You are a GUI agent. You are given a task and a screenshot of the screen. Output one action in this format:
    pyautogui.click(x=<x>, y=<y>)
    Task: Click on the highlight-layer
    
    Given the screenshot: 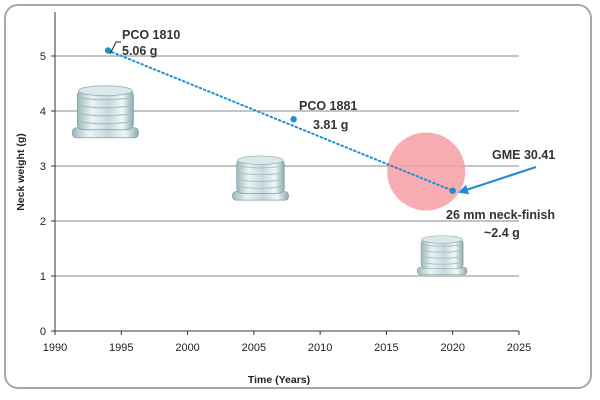 What is the action you would take?
    pyautogui.click(x=426, y=171)
    